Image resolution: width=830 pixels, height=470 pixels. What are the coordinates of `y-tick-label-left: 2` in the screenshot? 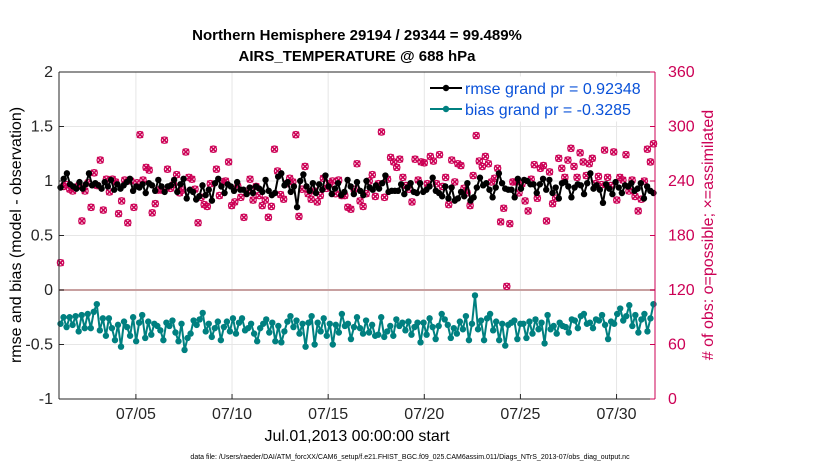 It's located at (48, 72).